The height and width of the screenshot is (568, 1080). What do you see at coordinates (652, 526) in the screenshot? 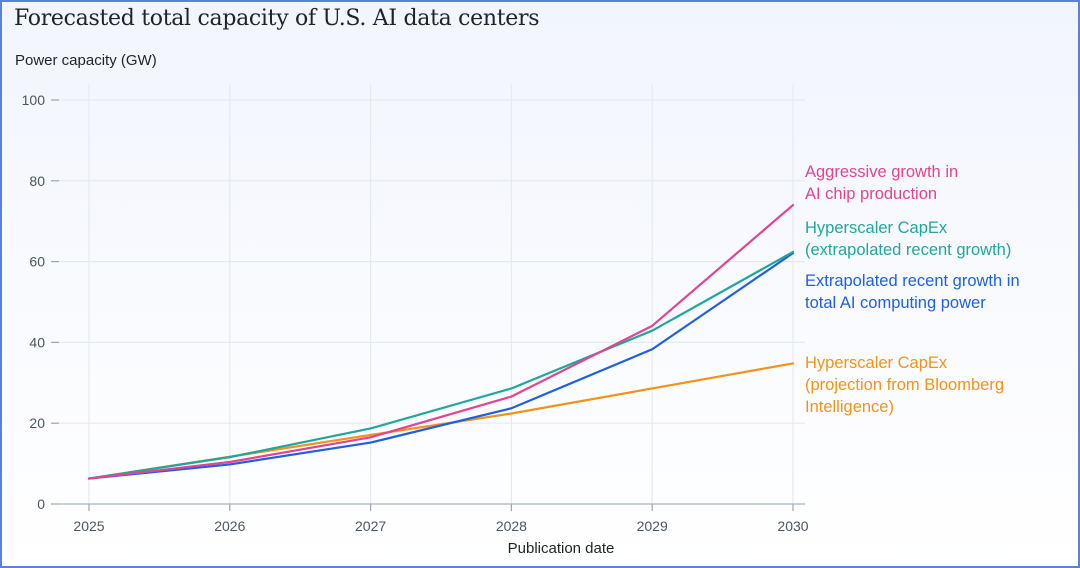
I see `x-tick-label: 2029` at bounding box center [652, 526].